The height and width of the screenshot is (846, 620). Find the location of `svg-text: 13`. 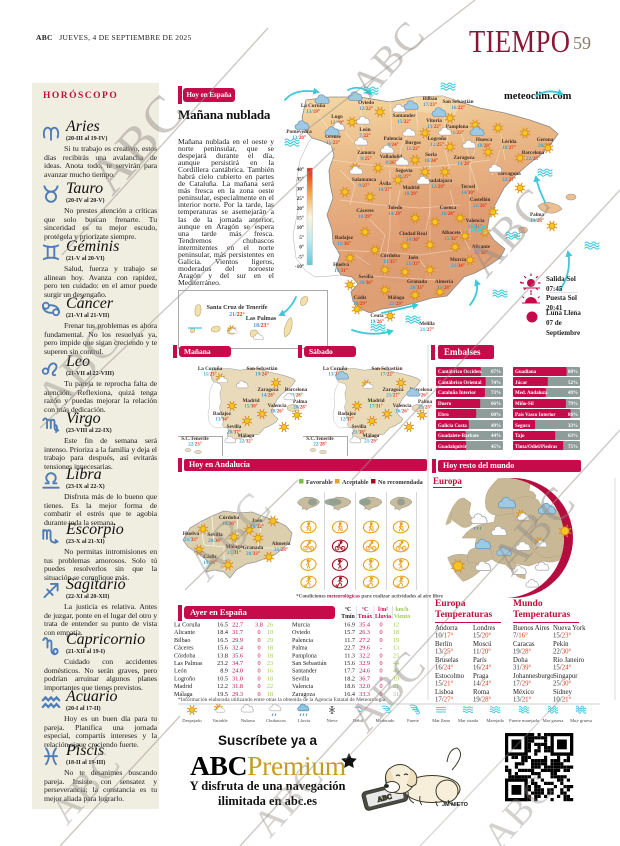

svg-text: 13 is located at coordinates (396, 648).